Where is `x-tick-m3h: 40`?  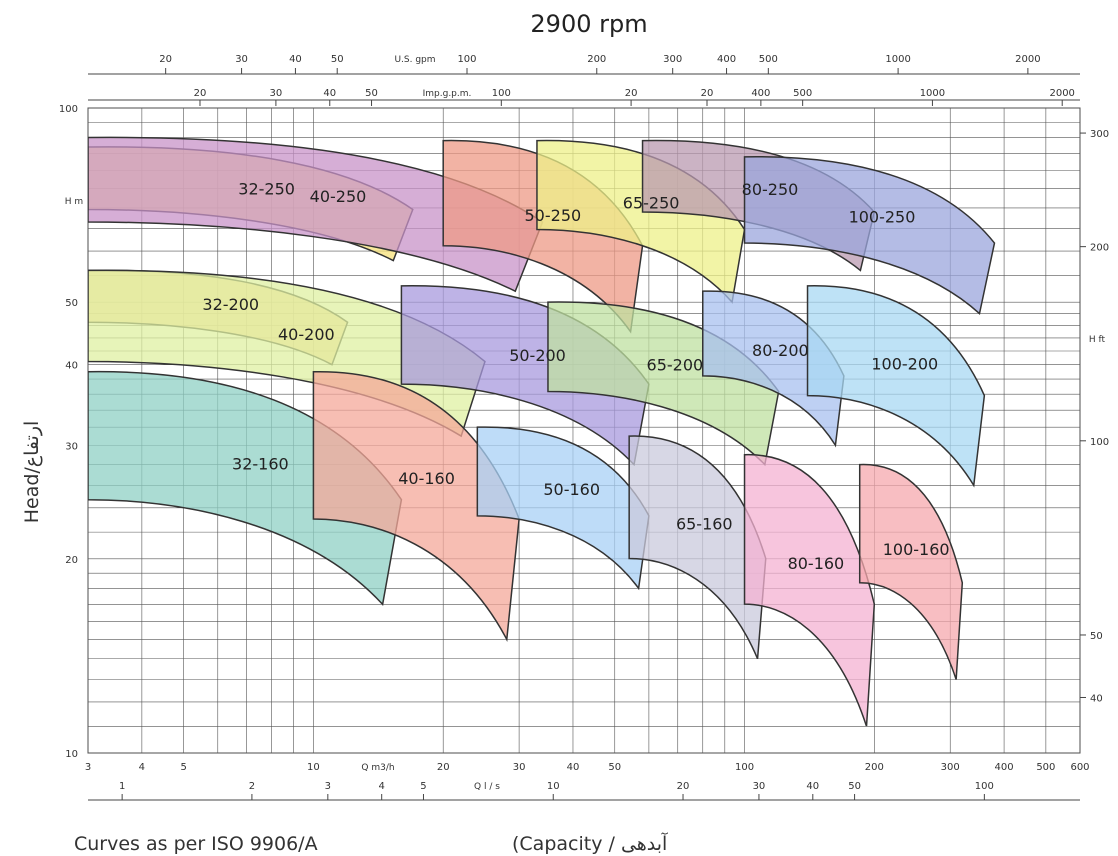
x-tick-m3h: 40 is located at coordinates (573, 767).